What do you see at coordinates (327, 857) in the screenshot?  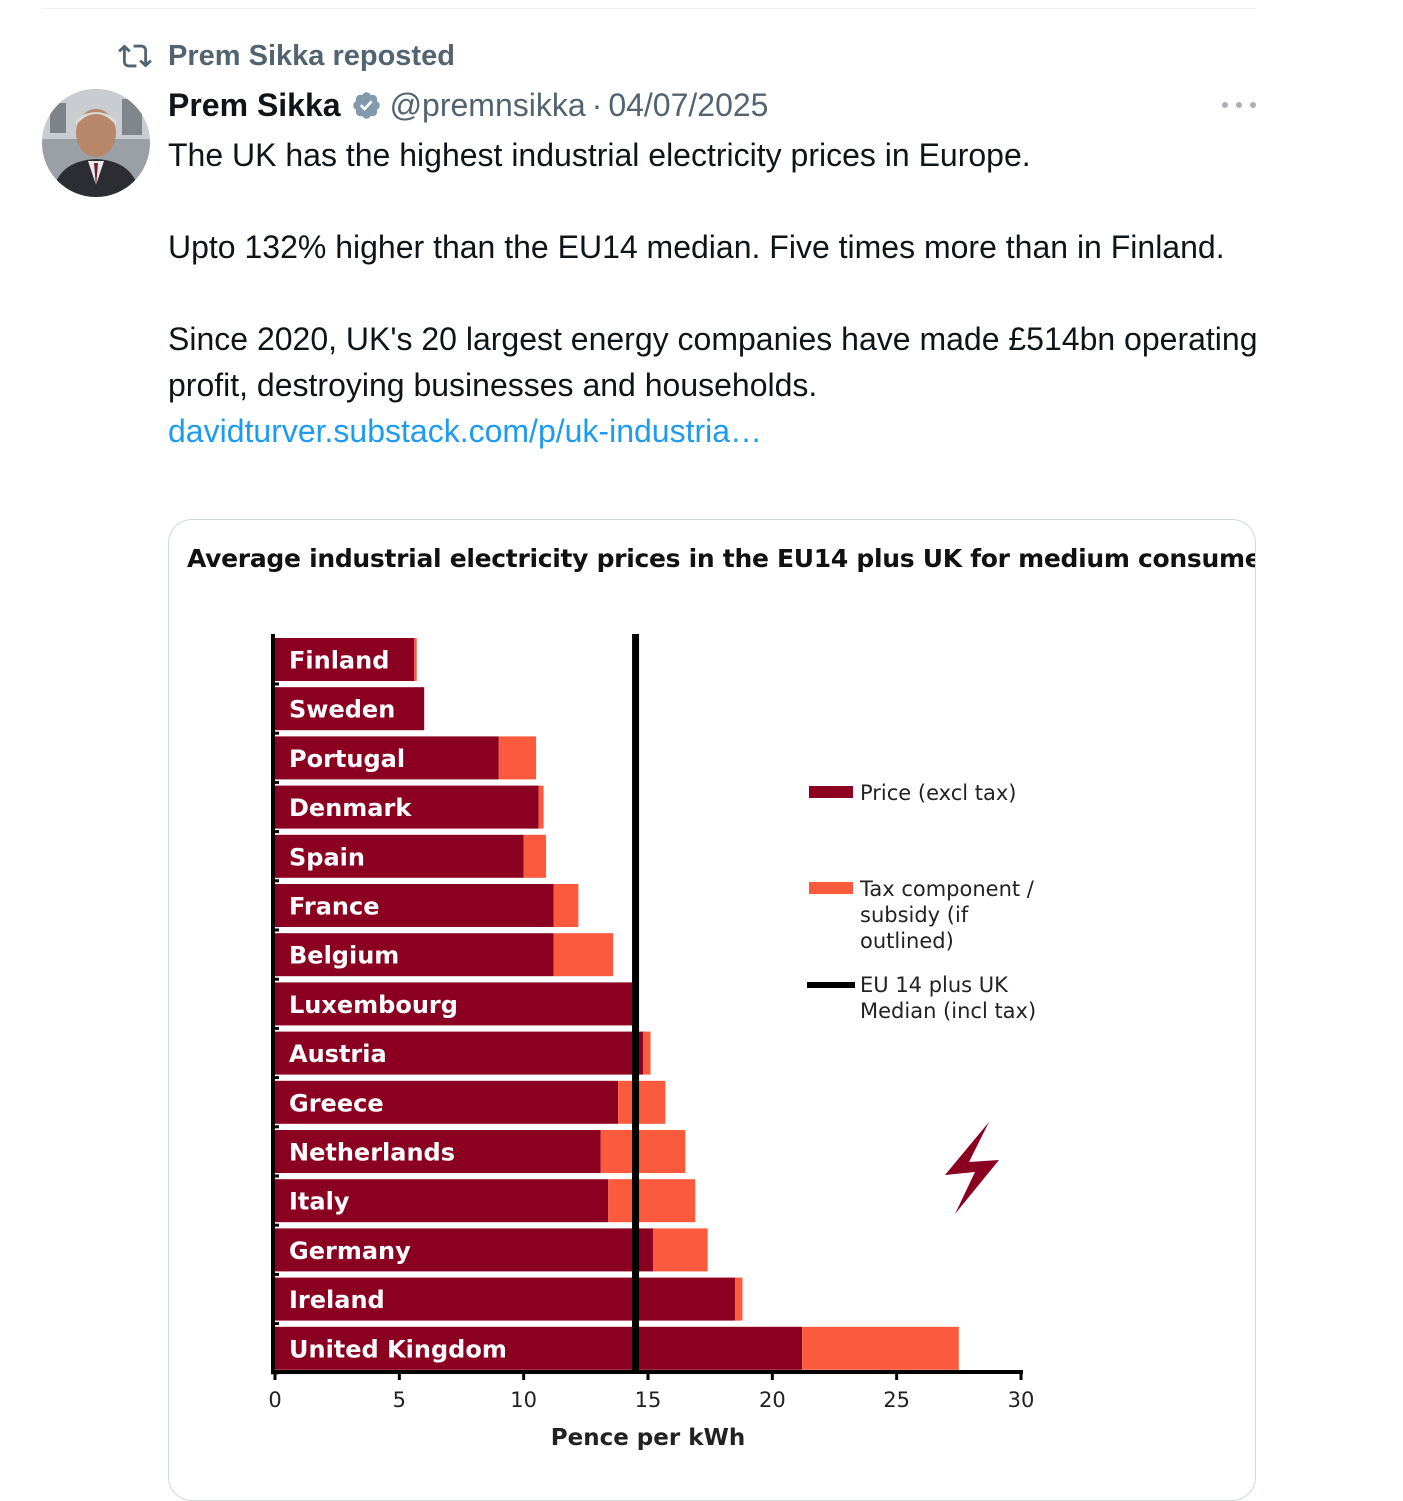 I see `bar-label: Spain` at bounding box center [327, 857].